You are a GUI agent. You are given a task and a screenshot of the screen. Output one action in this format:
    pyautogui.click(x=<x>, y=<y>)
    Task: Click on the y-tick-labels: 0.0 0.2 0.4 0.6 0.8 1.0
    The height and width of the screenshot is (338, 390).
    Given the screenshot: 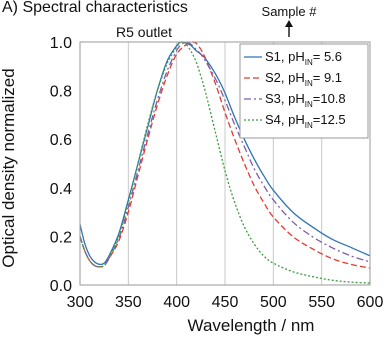 What is the action you would take?
    pyautogui.click(x=61, y=165)
    